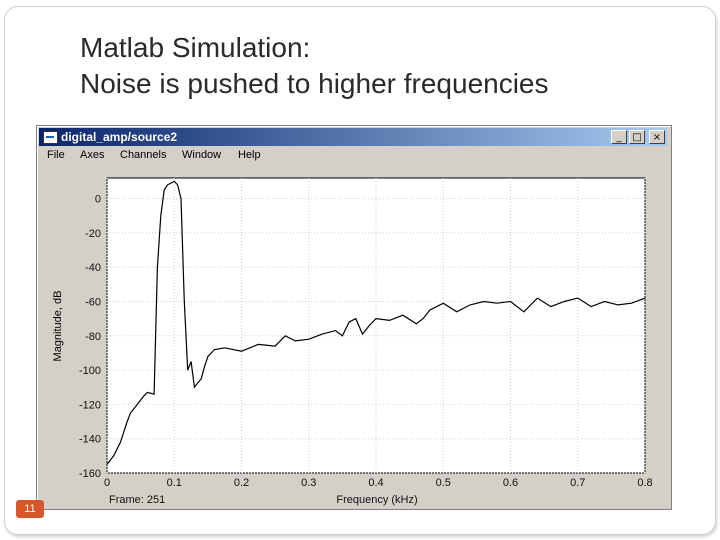  Describe the element at coordinates (90, 405) in the screenshot. I see `y-tick-label: -120` at that location.